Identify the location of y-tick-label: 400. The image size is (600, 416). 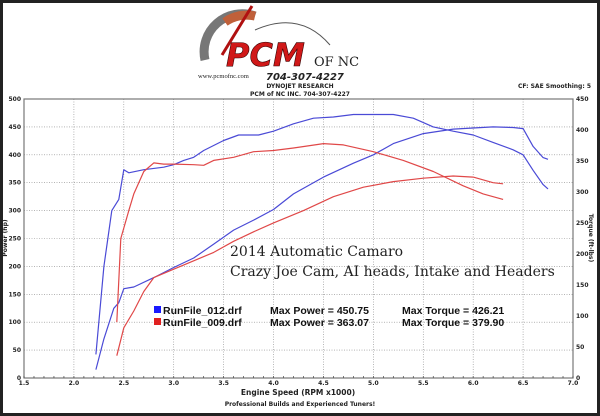
(14, 155).